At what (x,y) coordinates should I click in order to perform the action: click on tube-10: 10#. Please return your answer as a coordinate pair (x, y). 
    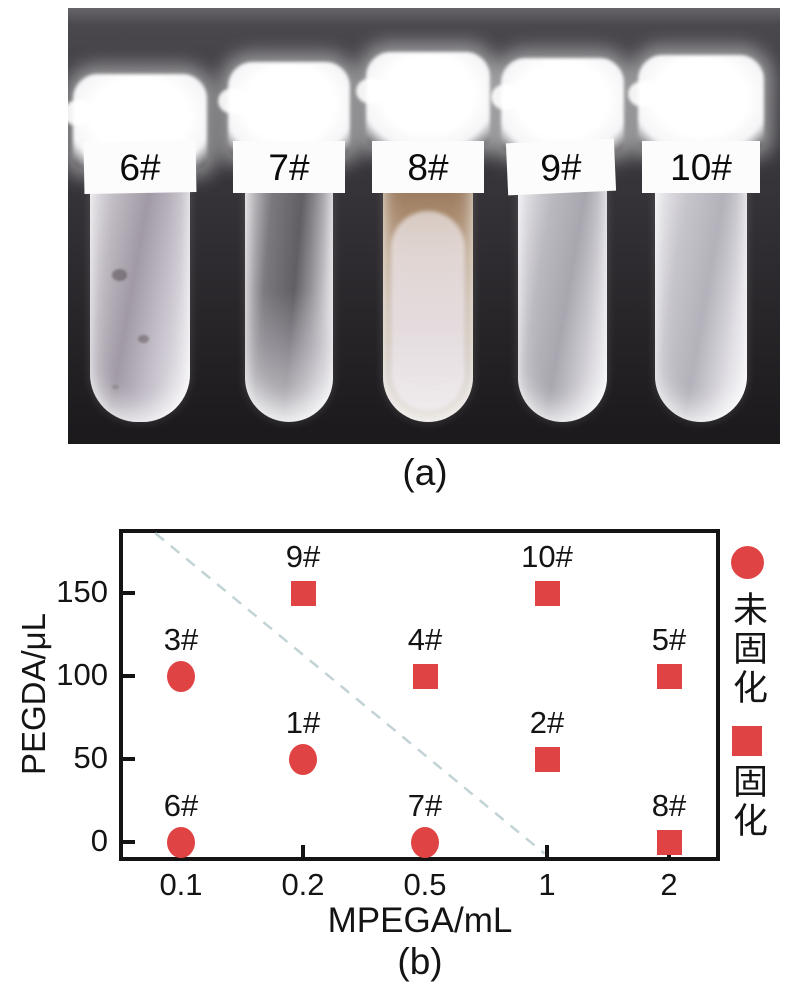
    Looking at the image, I should click on (696, 226).